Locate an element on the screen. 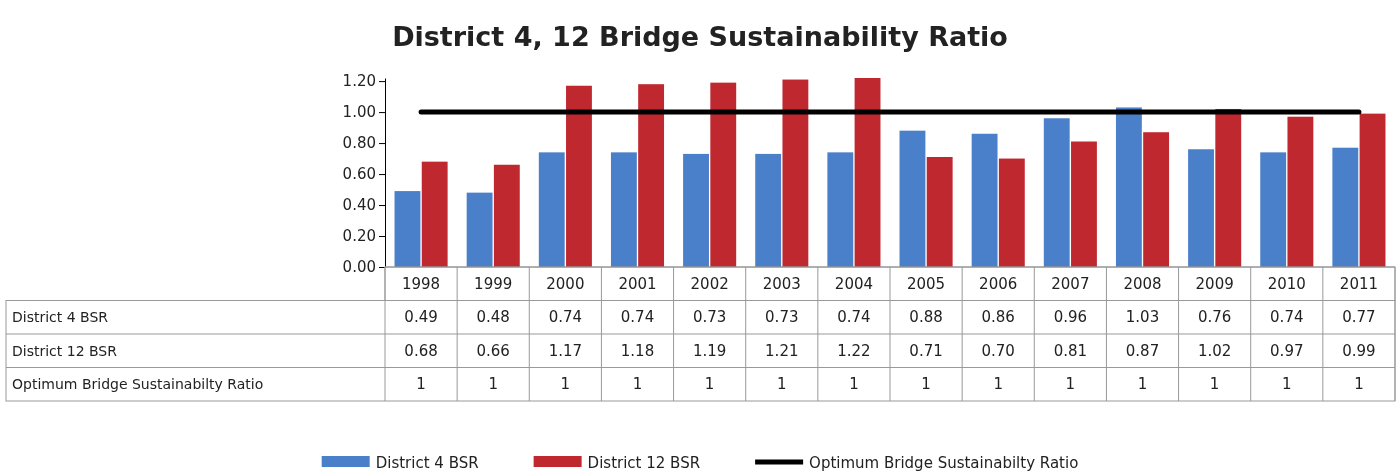 The image size is (1400, 476). y-tick-label: 0.60 is located at coordinates (359, 174).